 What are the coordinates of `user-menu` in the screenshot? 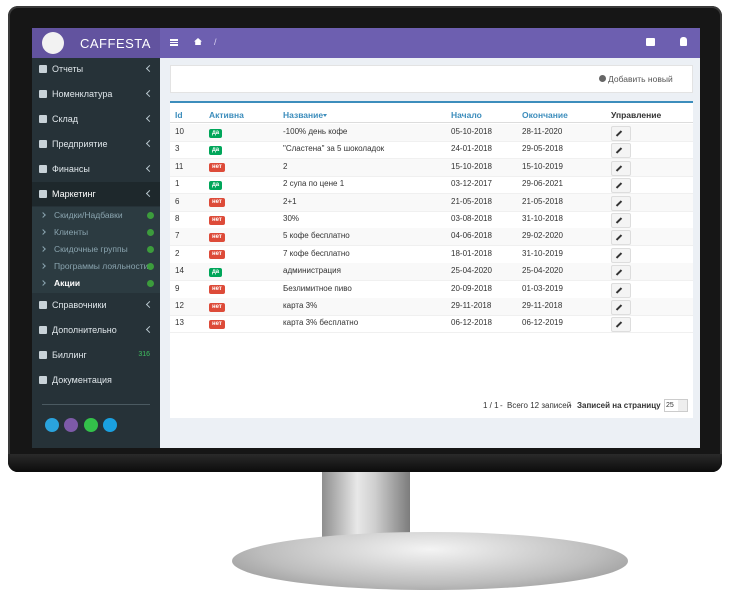 It's located at (683, 41).